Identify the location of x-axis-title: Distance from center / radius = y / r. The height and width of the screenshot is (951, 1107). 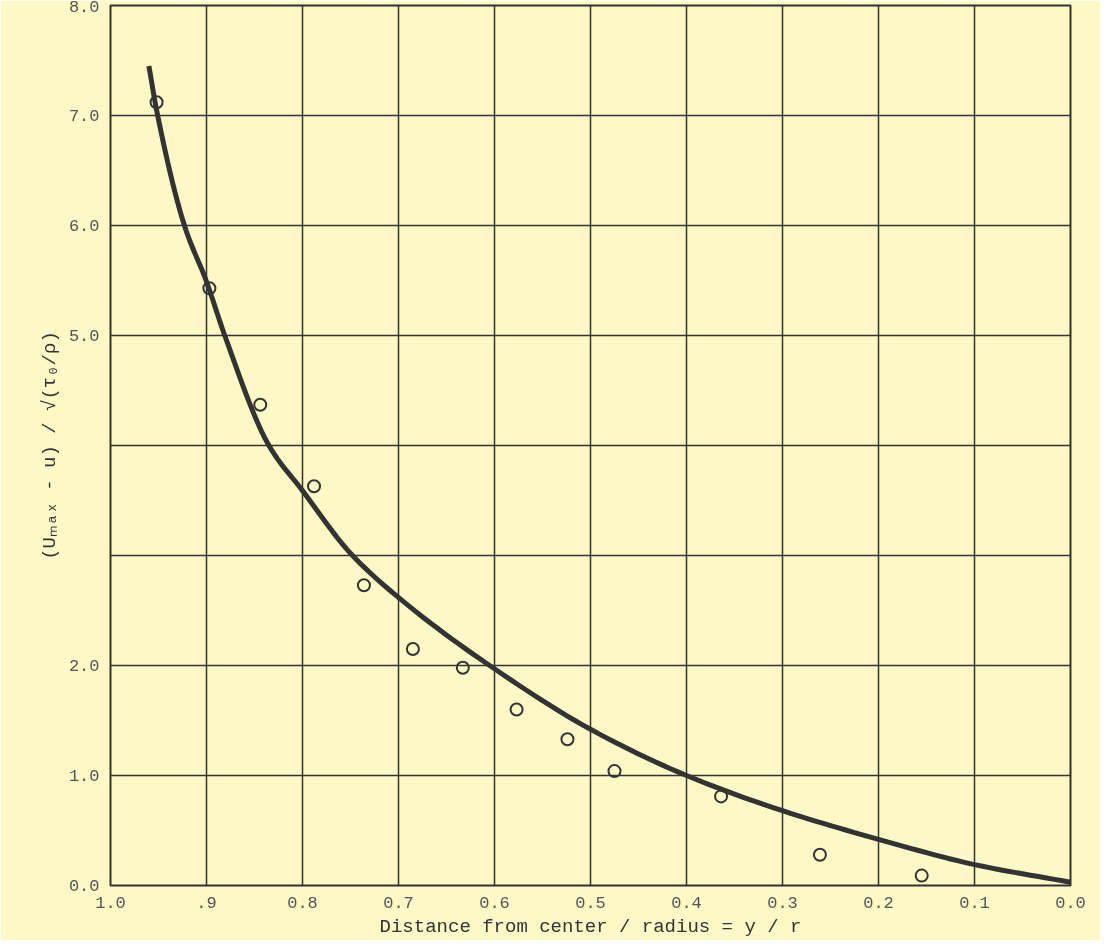
(590, 926).